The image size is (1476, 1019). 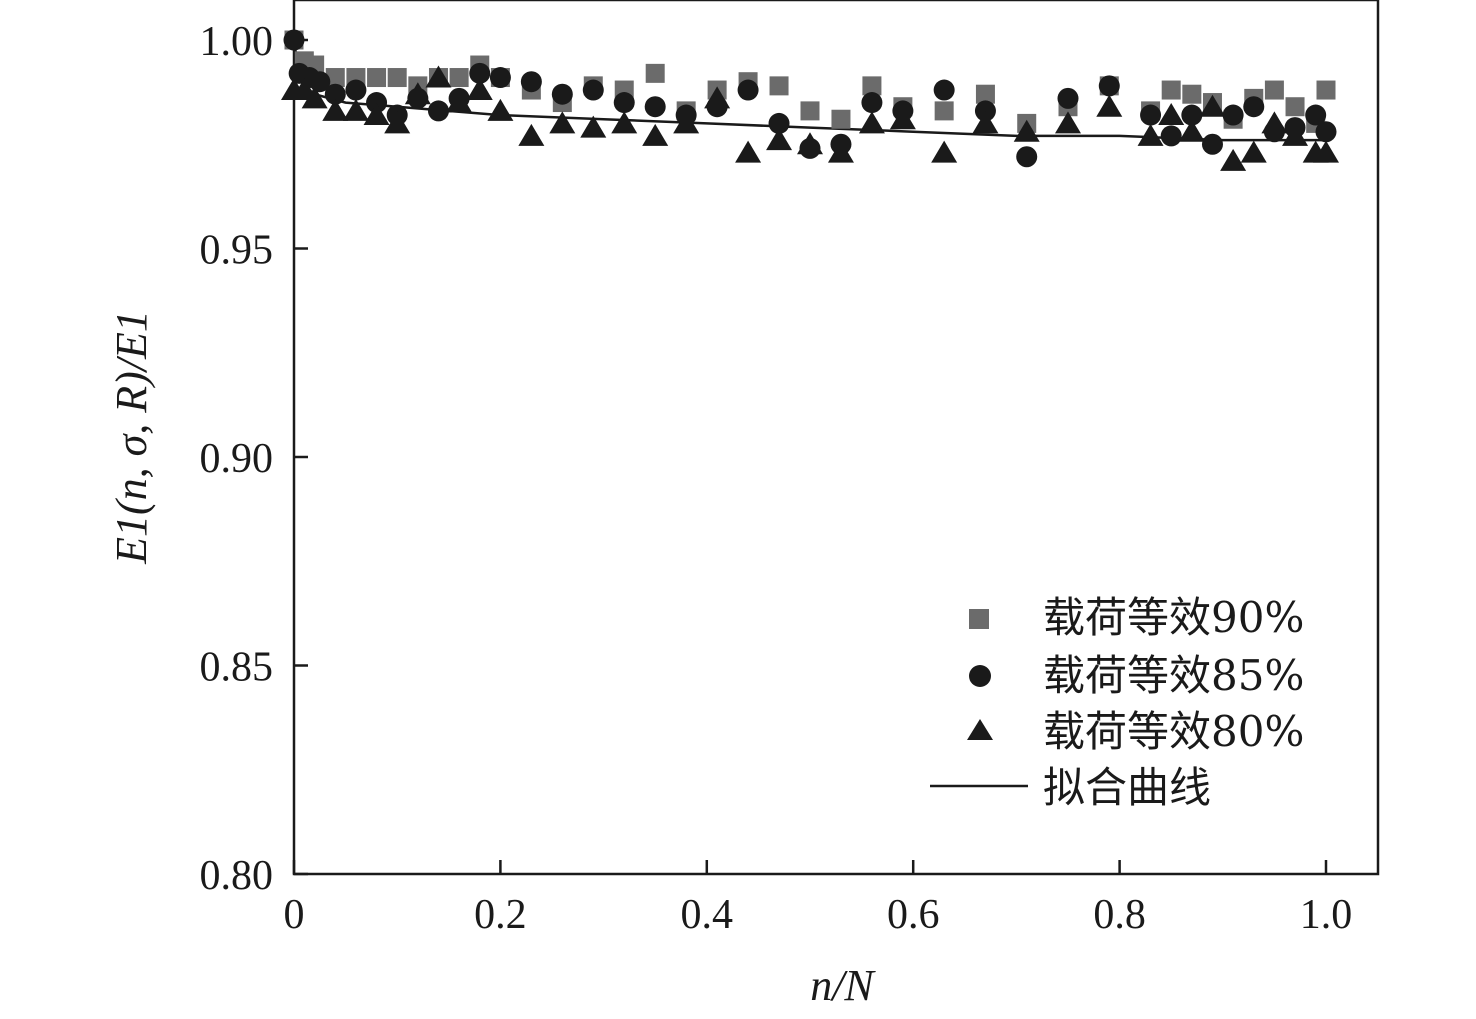 I want to click on y-axis-title: E1(n, σ, R)/E1, so click(x=131, y=437).